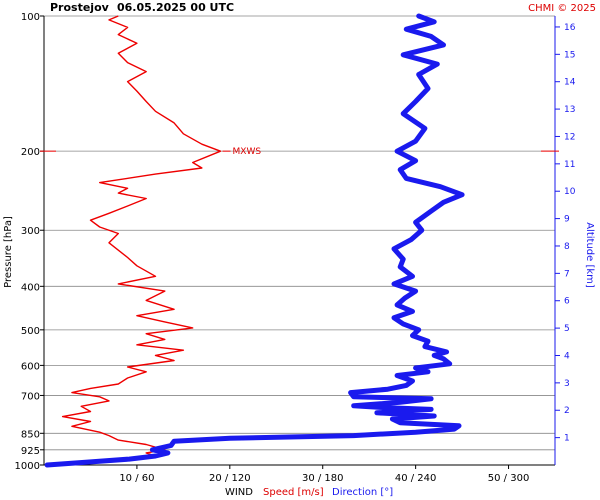 This screenshot has width=600, height=500. I want to click on pressure-tick-label-300: 300, so click(30, 231).